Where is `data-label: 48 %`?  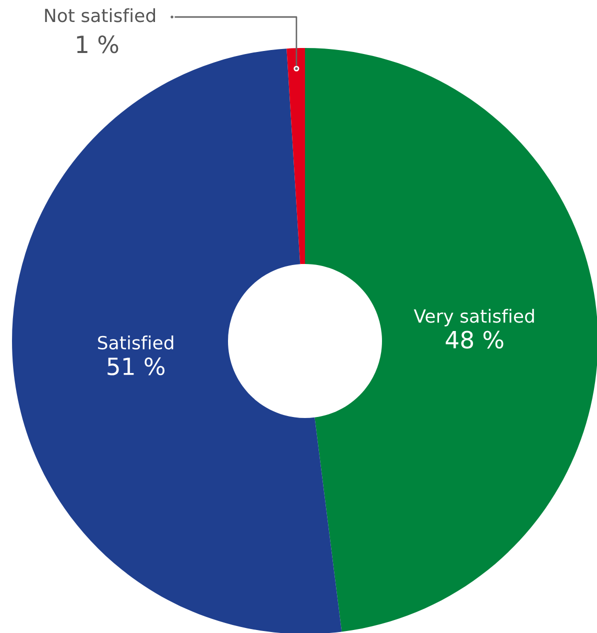 data-label: 48 % is located at coordinates (475, 339).